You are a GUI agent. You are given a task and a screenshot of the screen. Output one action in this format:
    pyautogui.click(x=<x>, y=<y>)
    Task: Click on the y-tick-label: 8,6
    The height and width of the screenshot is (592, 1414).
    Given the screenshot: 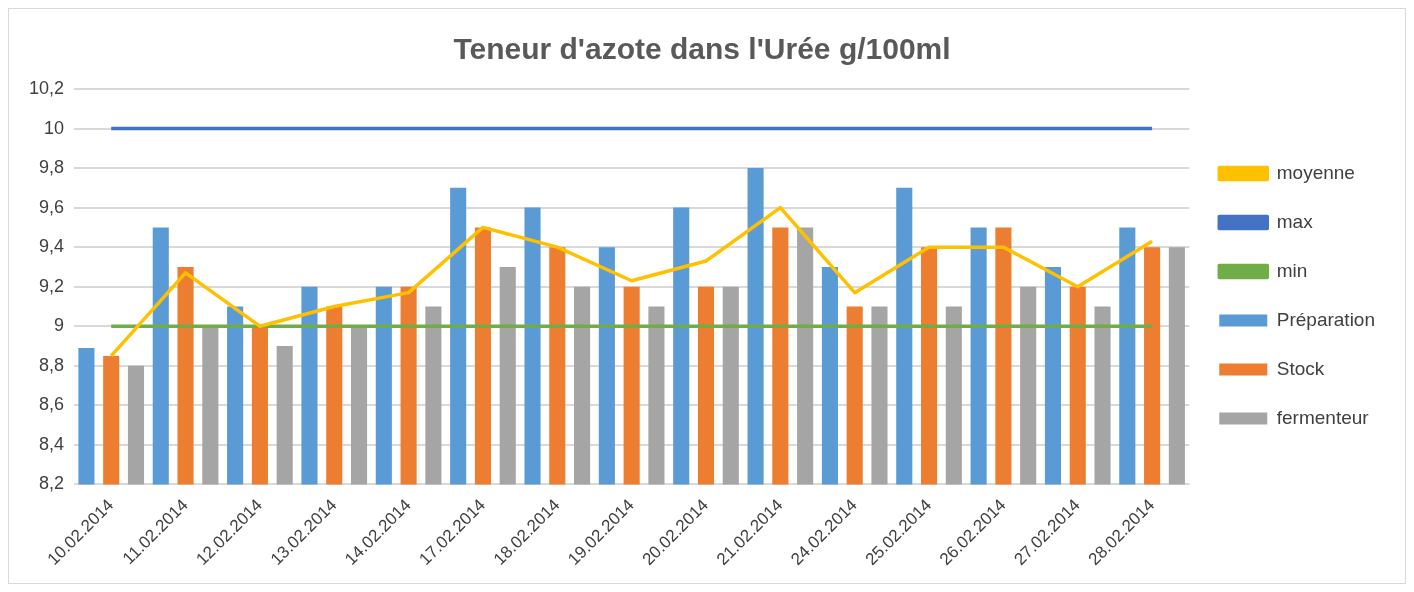 What is the action you would take?
    pyautogui.click(x=52, y=404)
    